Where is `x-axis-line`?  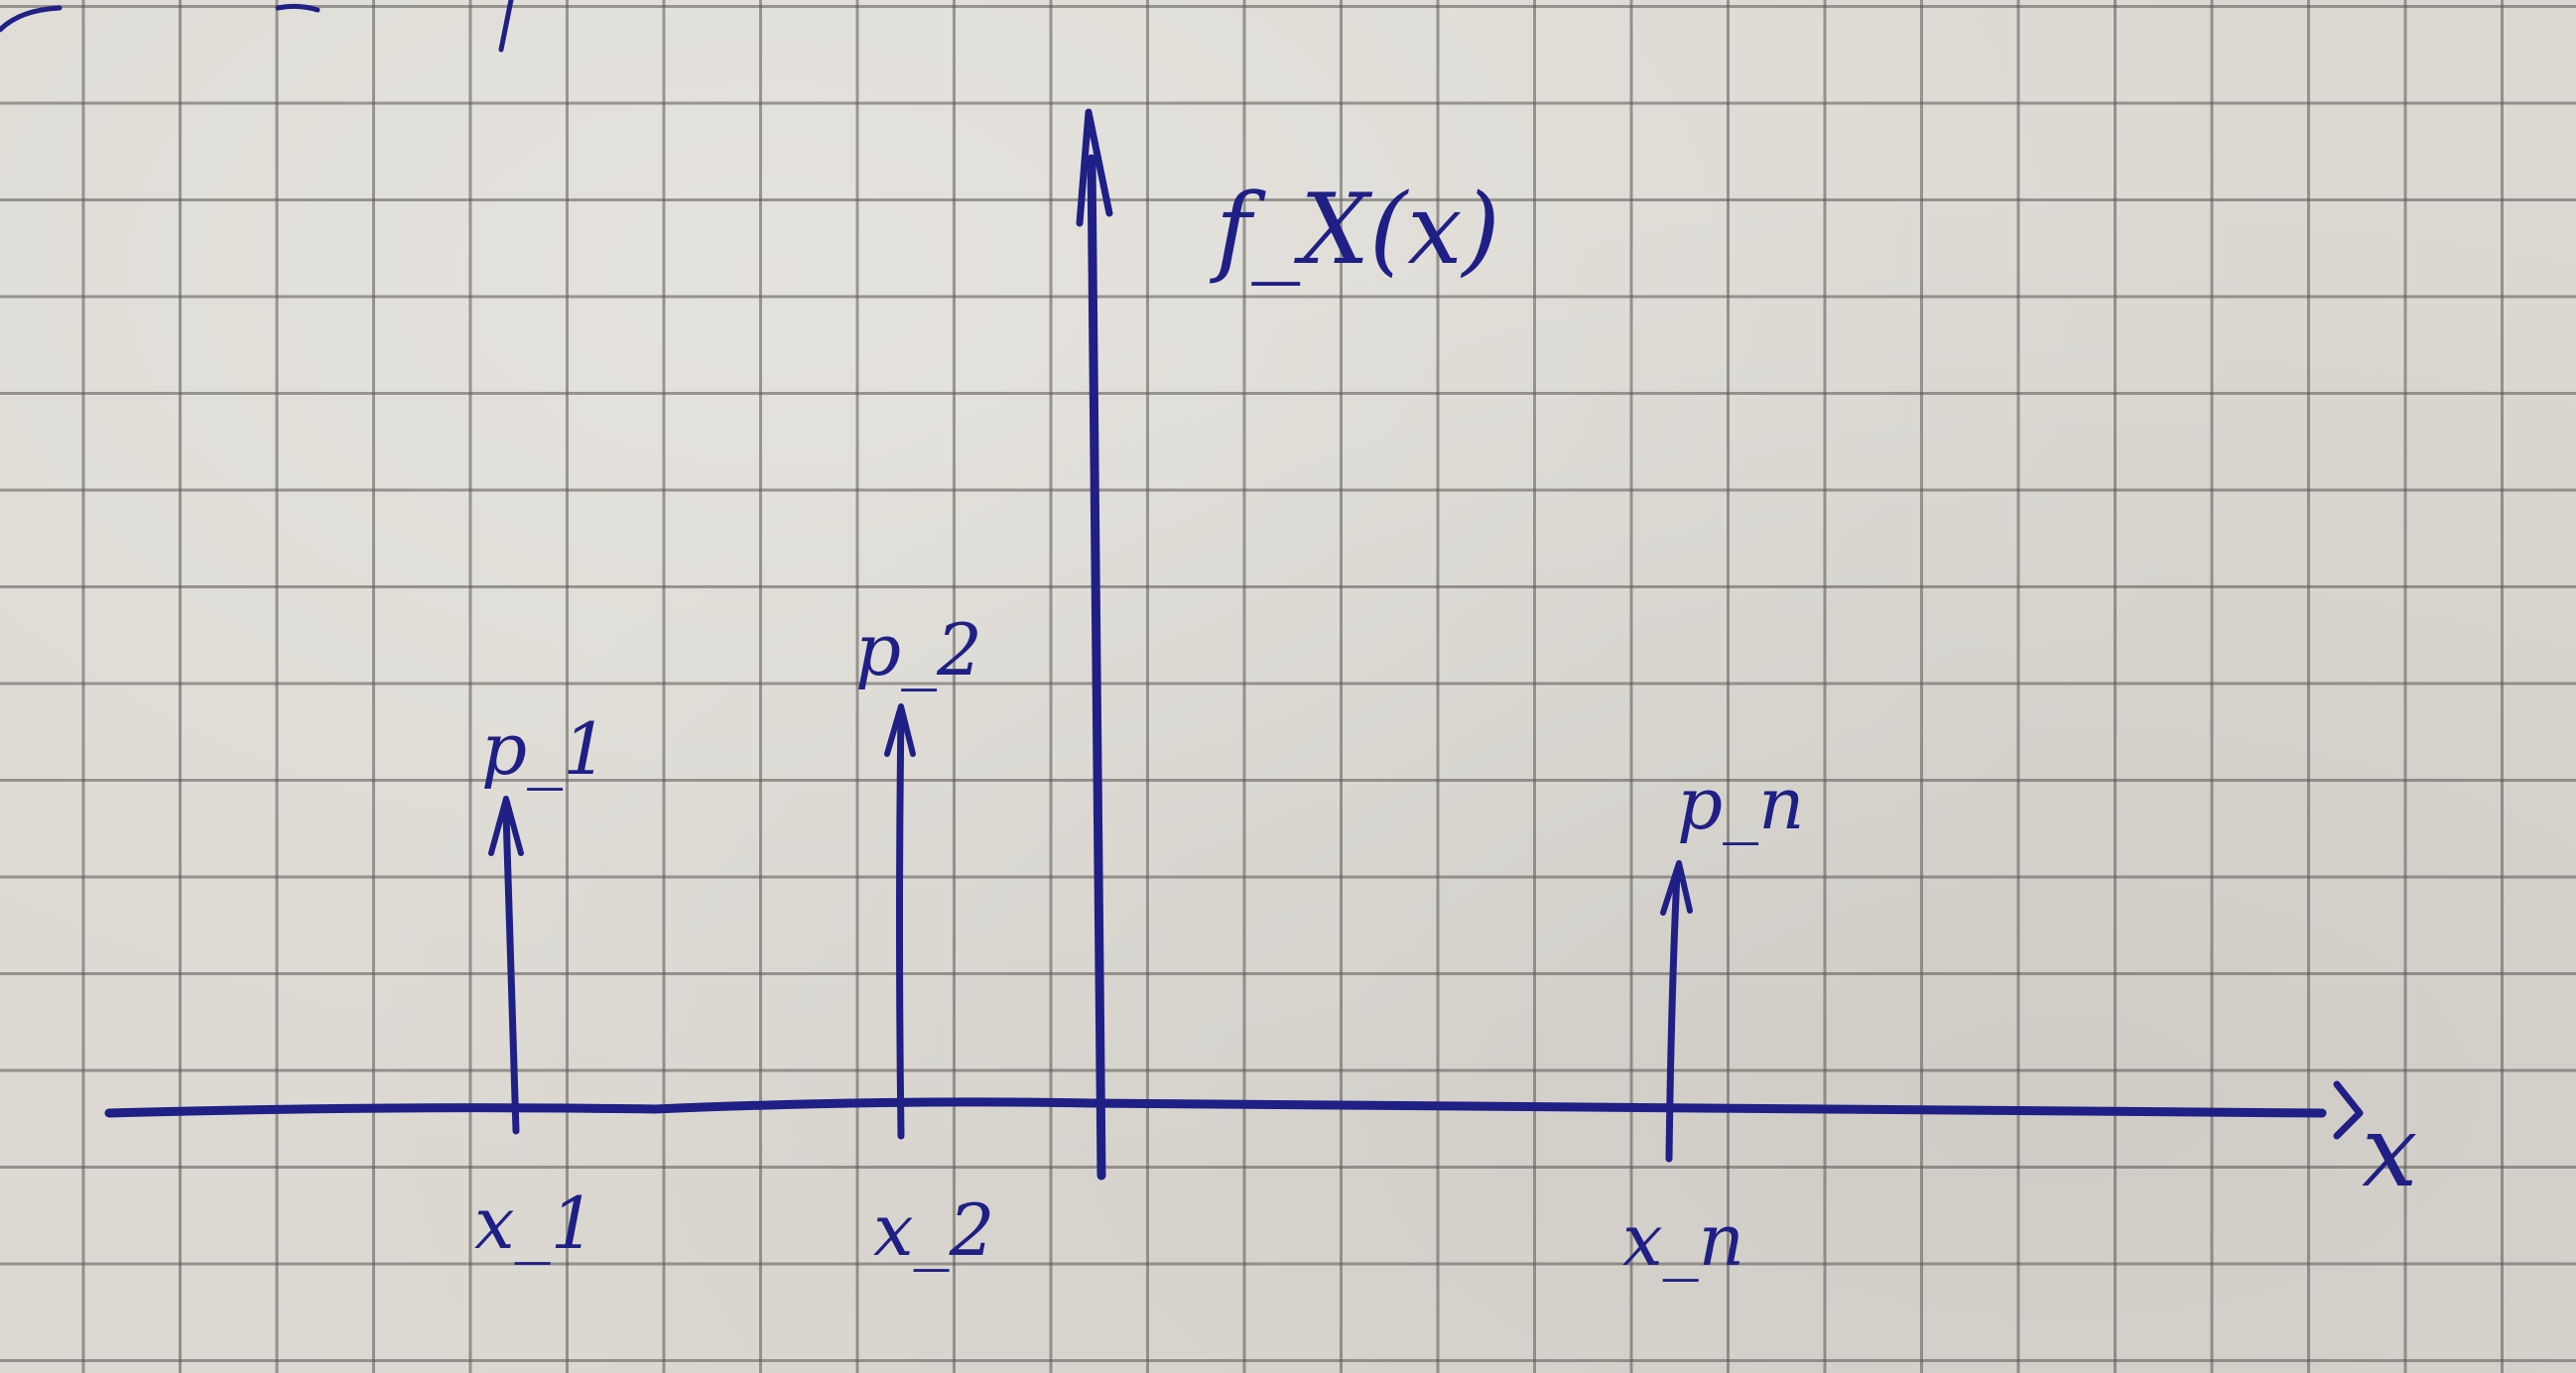
x-axis-line is located at coordinates (1215, 1108).